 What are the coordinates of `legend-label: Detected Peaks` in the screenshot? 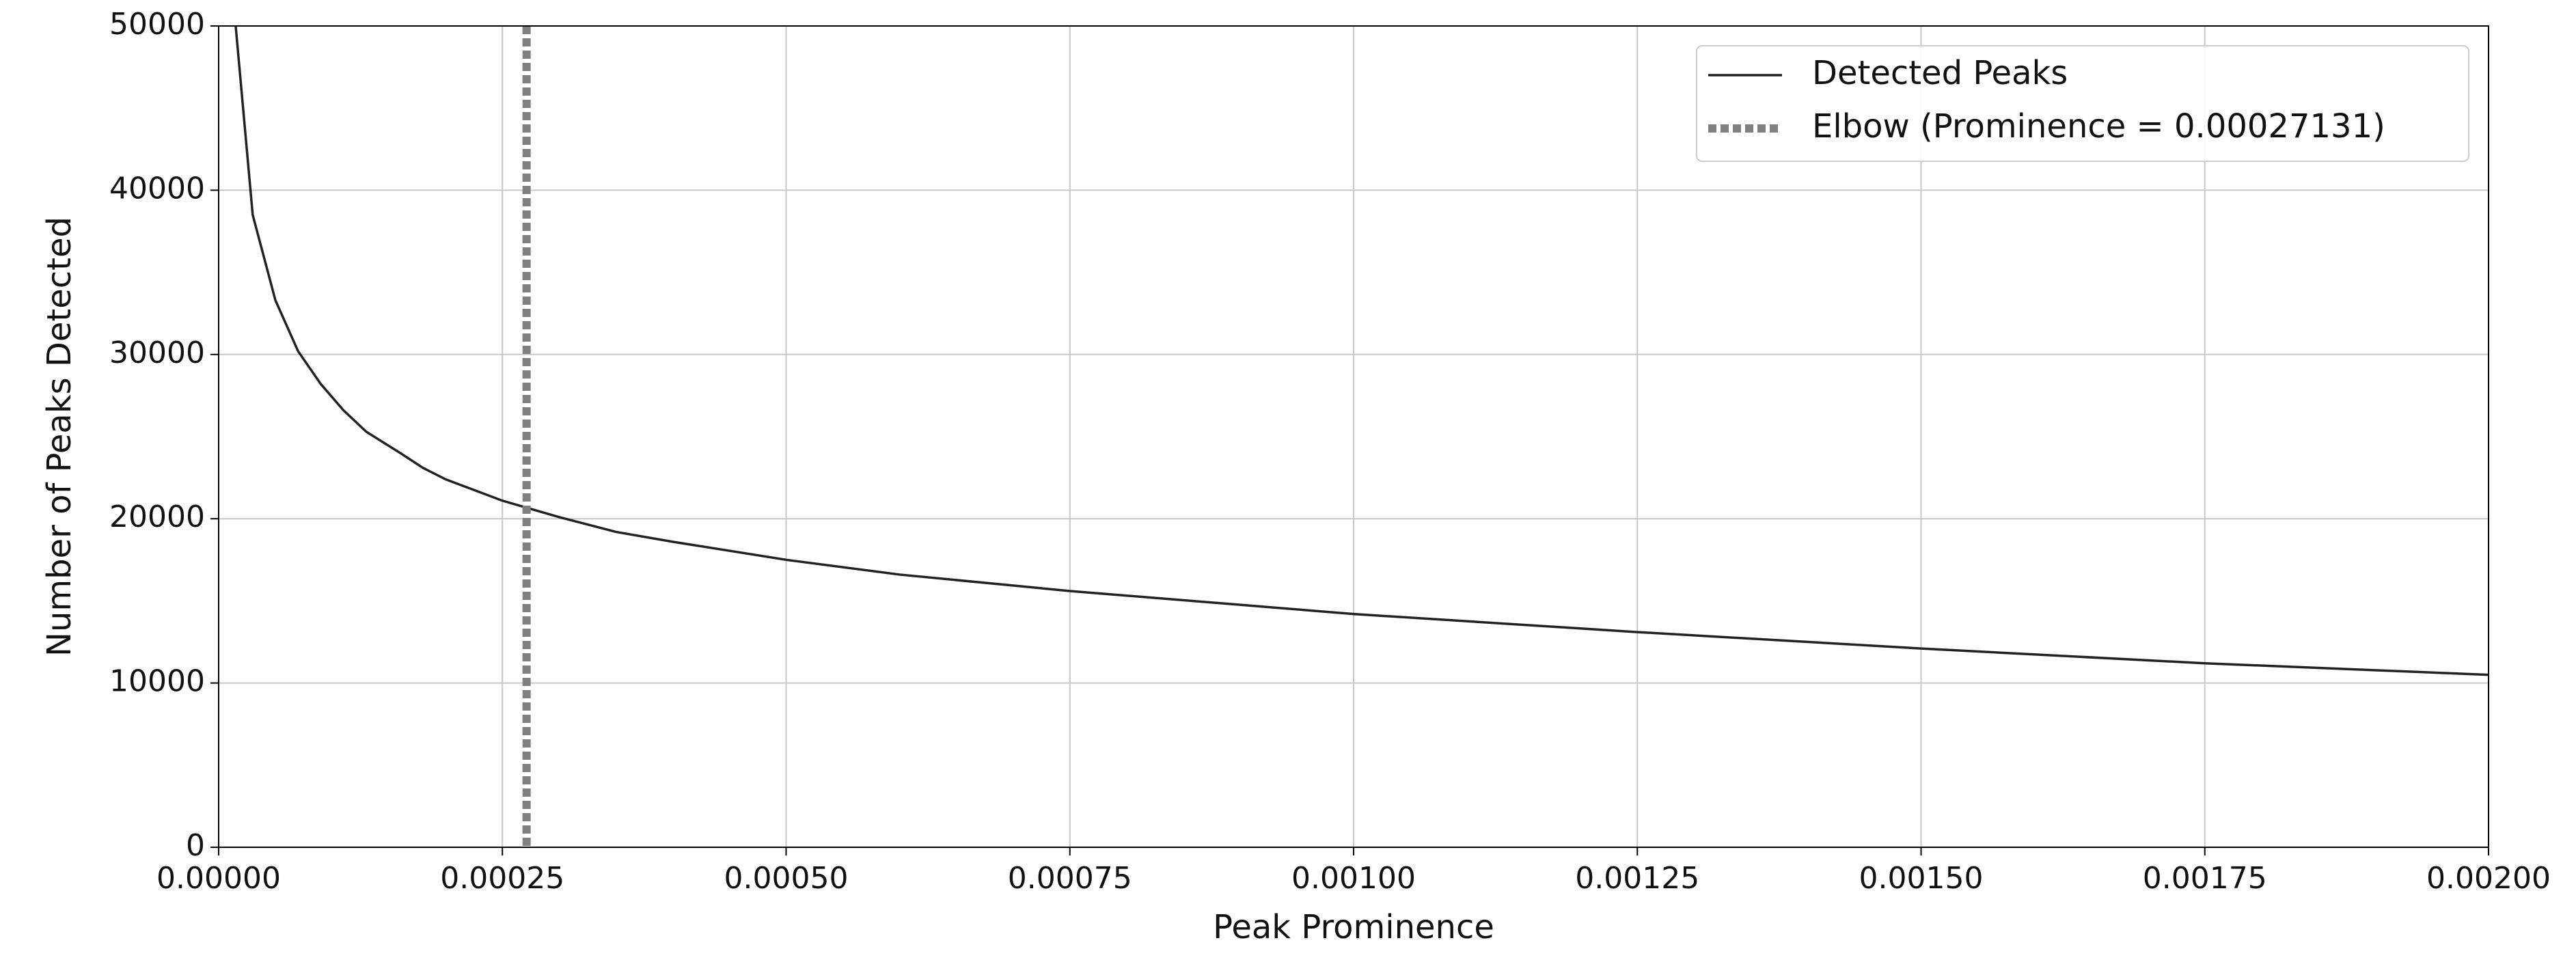 It's located at (1940, 73).